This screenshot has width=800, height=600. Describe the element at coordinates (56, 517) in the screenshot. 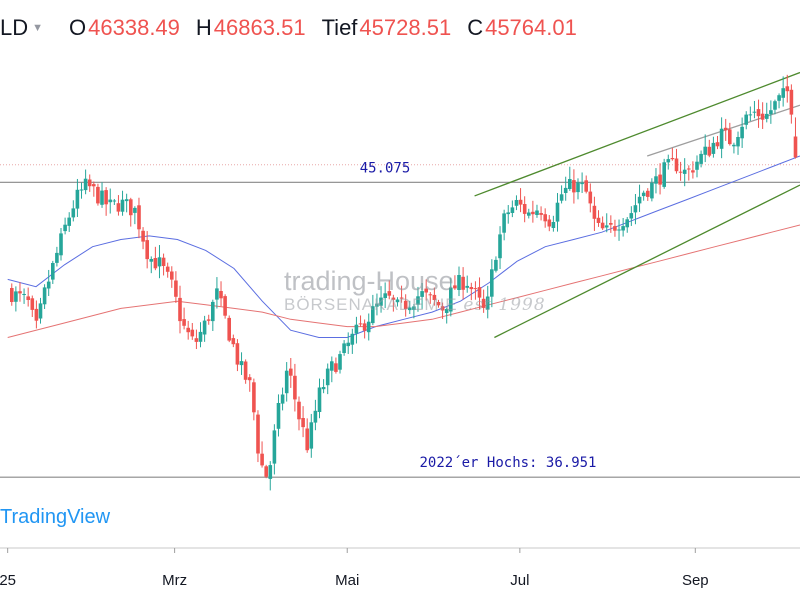

I see `tradingview-logo: TradingView` at that location.